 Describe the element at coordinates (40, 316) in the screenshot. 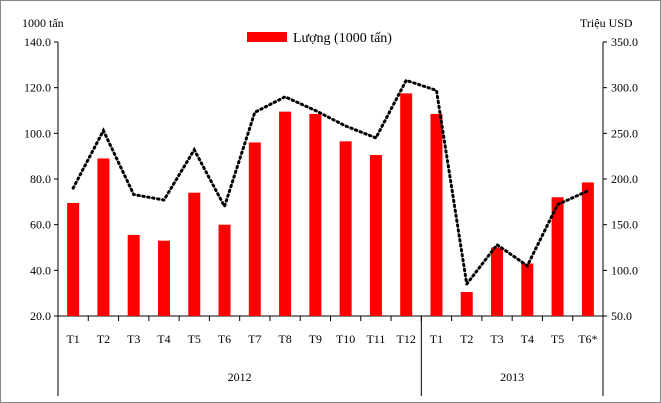

I see `left-tick-label: 20.0` at that location.